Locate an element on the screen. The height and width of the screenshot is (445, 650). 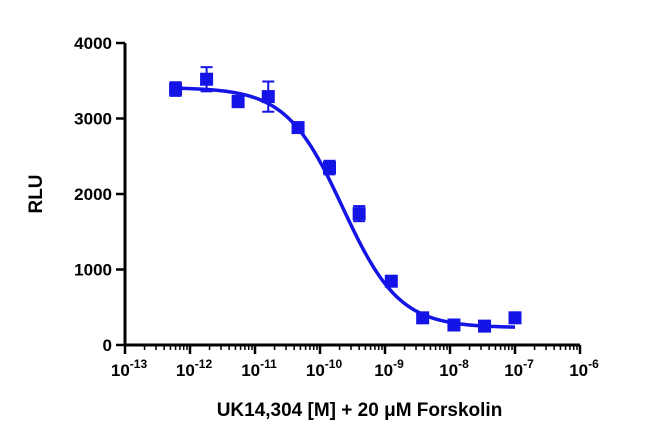
x-tick-label: 10⁻¹¹ is located at coordinates (259, 368).